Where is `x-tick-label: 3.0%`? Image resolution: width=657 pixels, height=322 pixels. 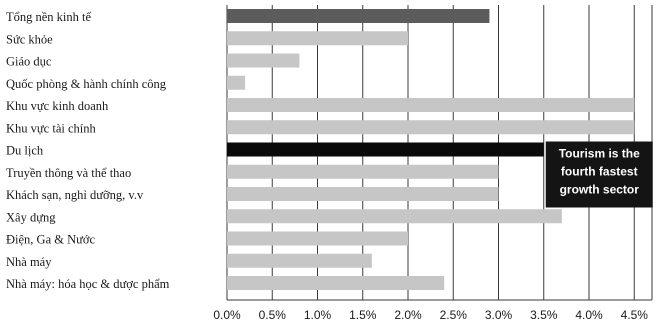
x-tick-label: 3.0% is located at coordinates (499, 315).